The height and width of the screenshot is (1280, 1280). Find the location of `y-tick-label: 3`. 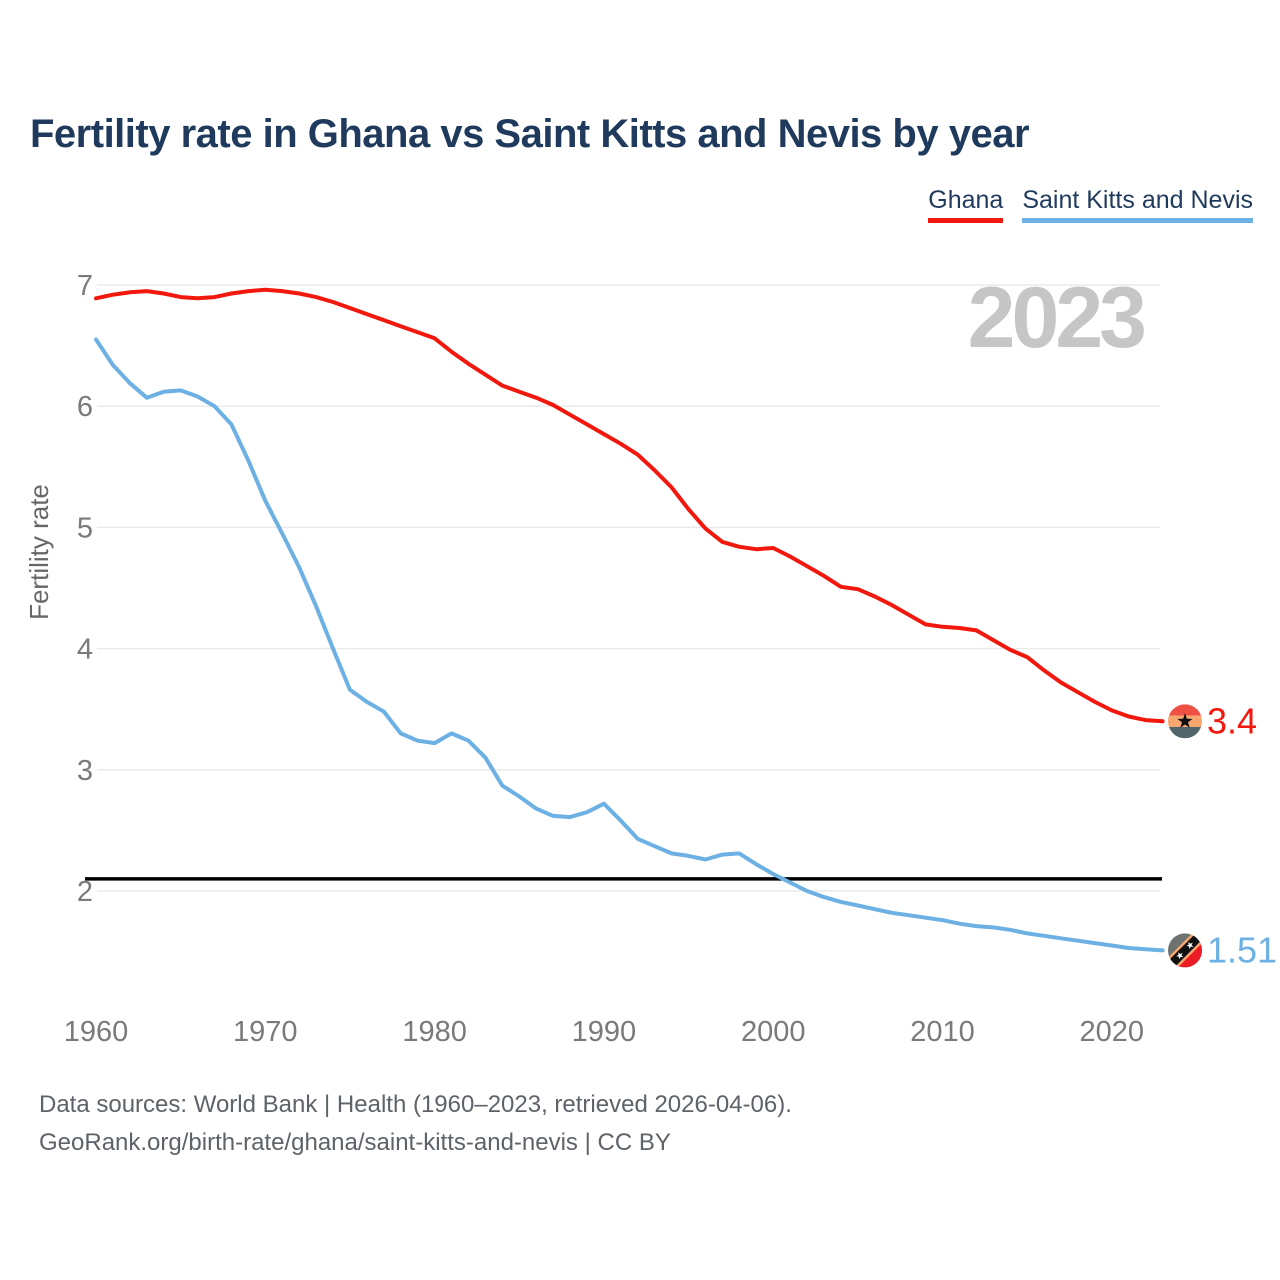

y-tick-label: 3 is located at coordinates (85, 771).